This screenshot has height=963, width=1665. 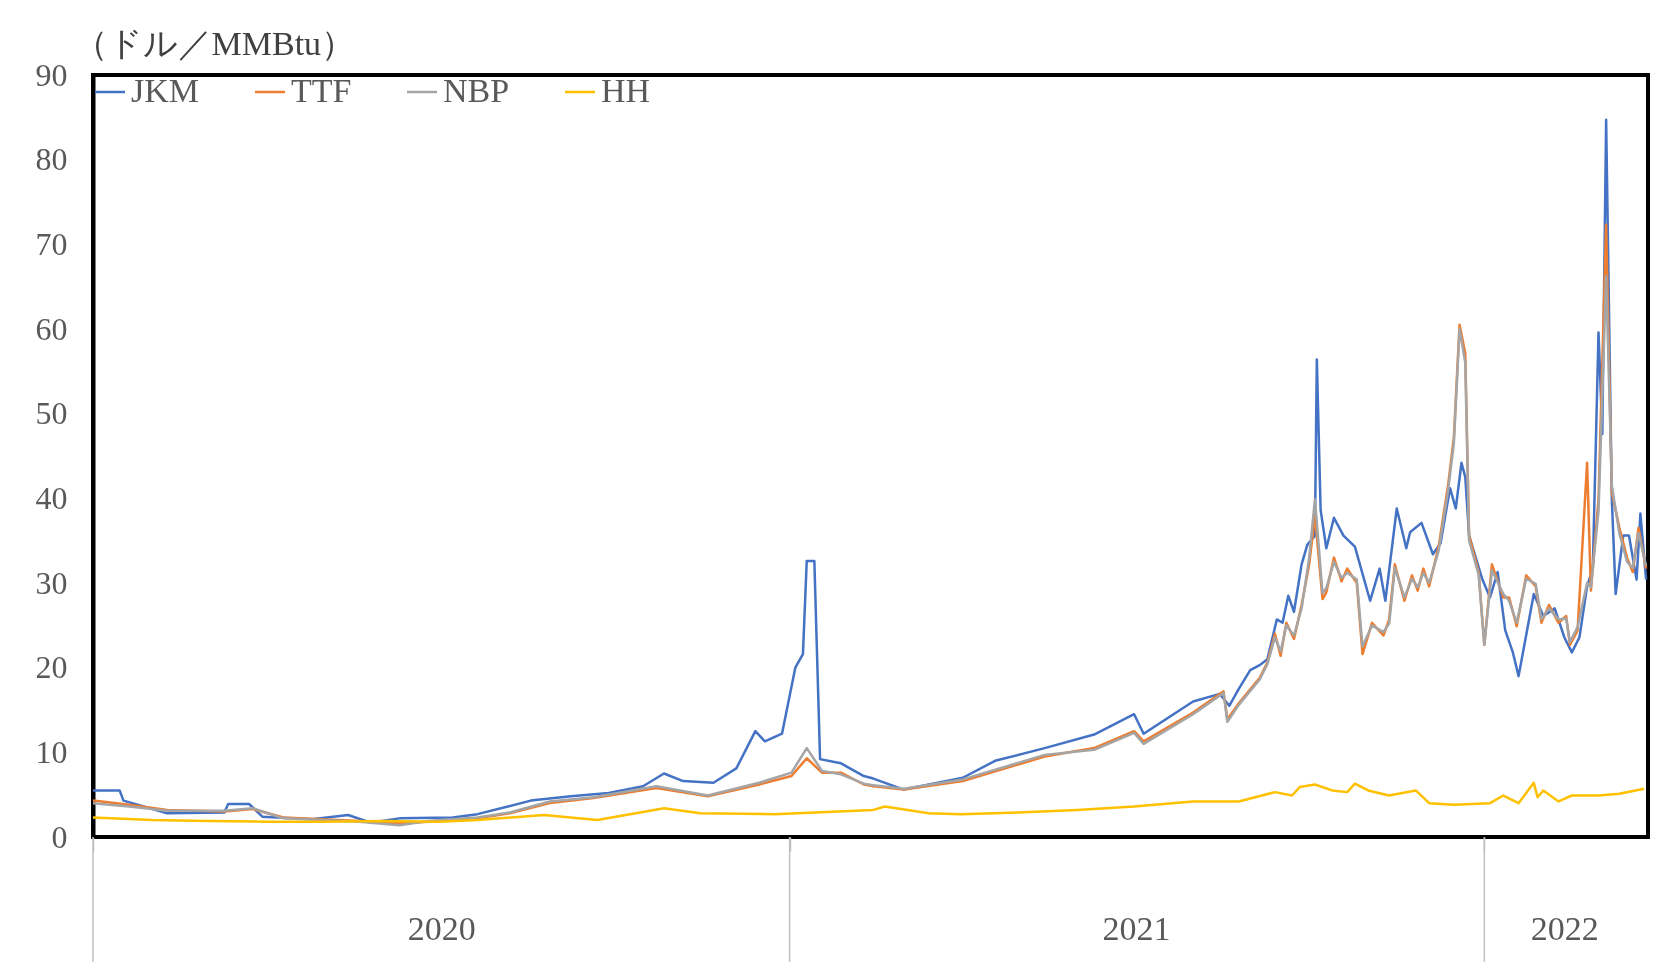 What do you see at coordinates (51, 751) in the screenshot?
I see `y-tick-label: 10` at bounding box center [51, 751].